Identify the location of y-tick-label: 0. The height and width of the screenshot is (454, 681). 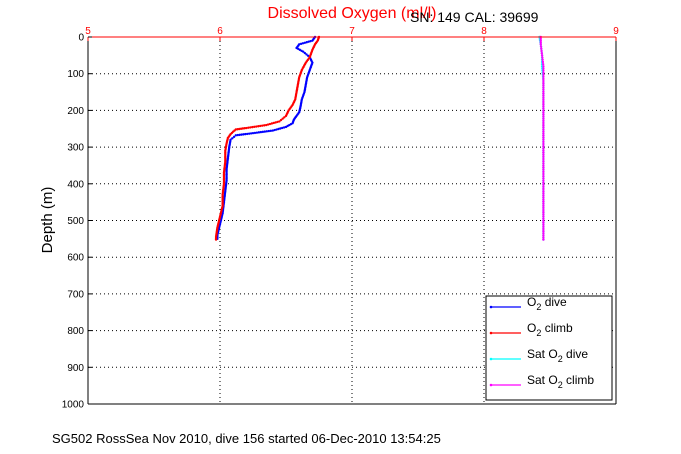
(81, 38).